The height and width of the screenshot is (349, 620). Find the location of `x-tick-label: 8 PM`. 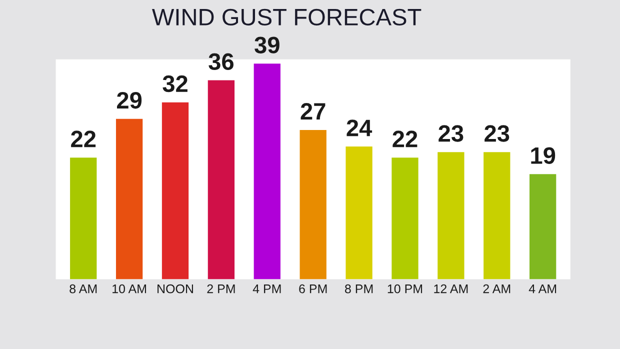

x-tick-label: 8 PM is located at coordinates (359, 289).